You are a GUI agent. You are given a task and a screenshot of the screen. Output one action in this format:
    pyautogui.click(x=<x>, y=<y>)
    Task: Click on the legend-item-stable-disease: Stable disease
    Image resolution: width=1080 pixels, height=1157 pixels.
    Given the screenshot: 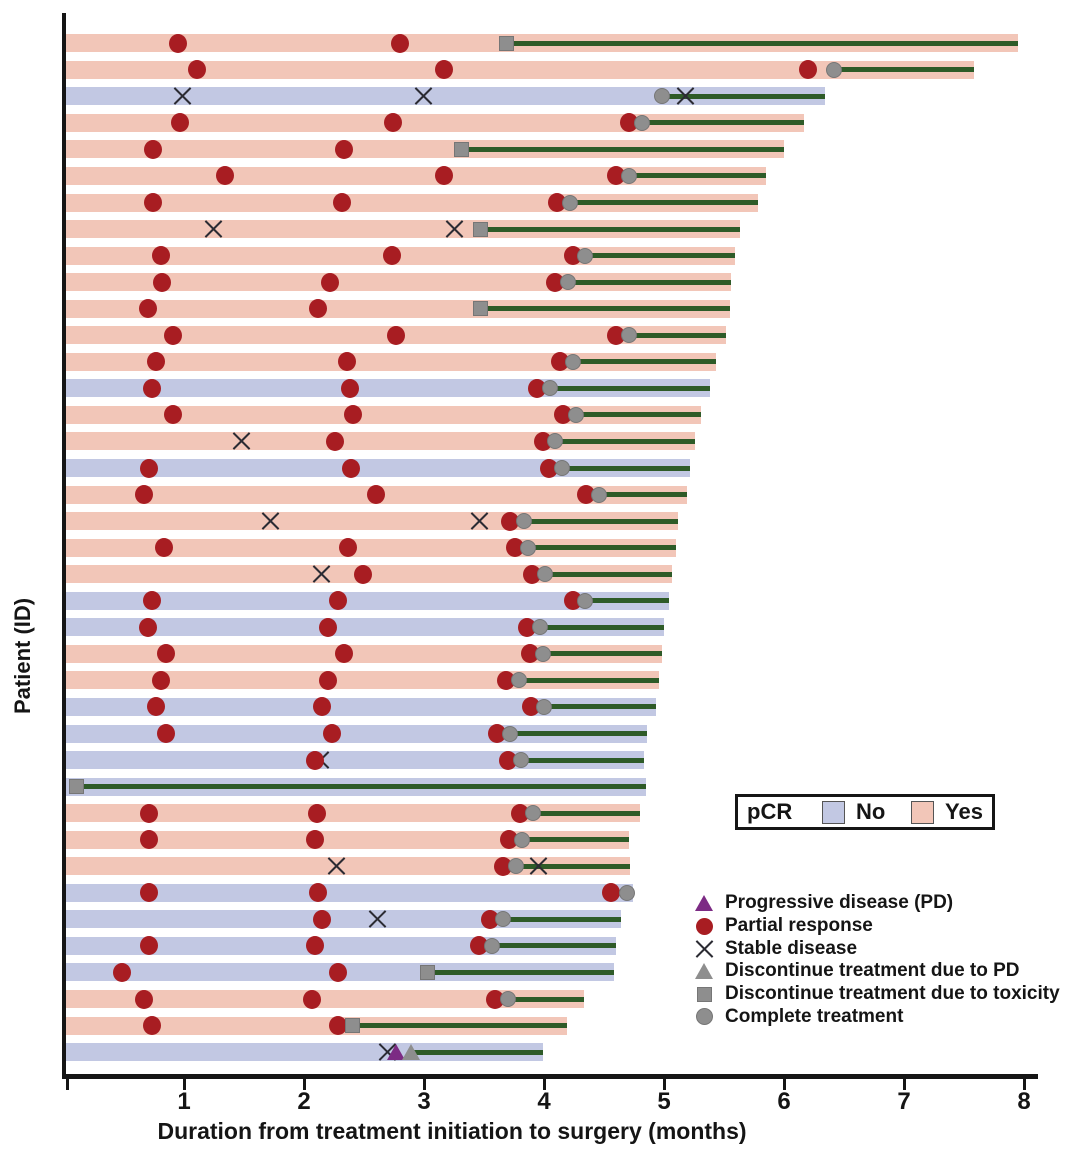 What is the action you would take?
    pyautogui.click(x=876, y=948)
    